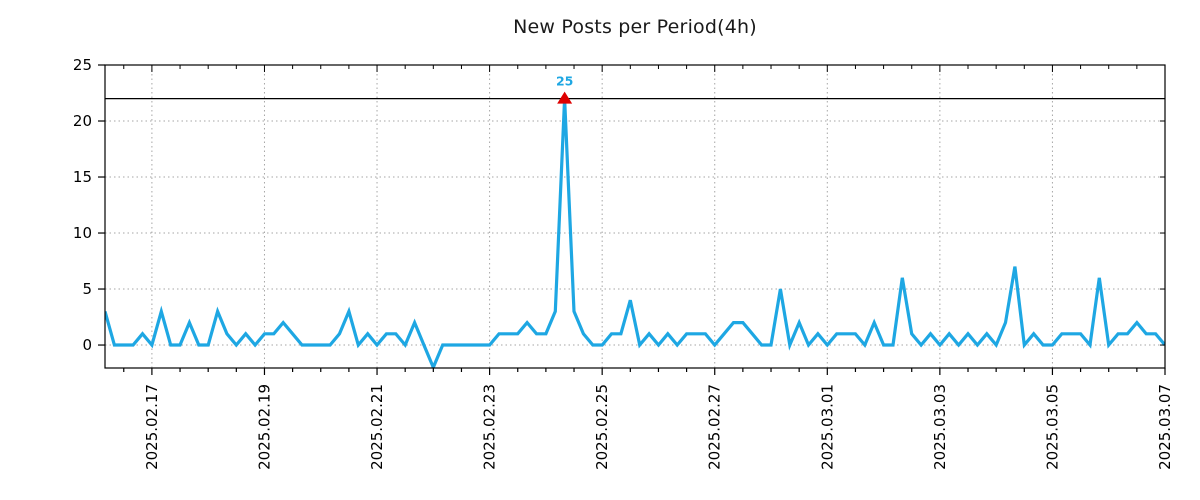  What do you see at coordinates (715, 427) in the screenshot?
I see `x-tick-label: 2025.02.27` at bounding box center [715, 427].